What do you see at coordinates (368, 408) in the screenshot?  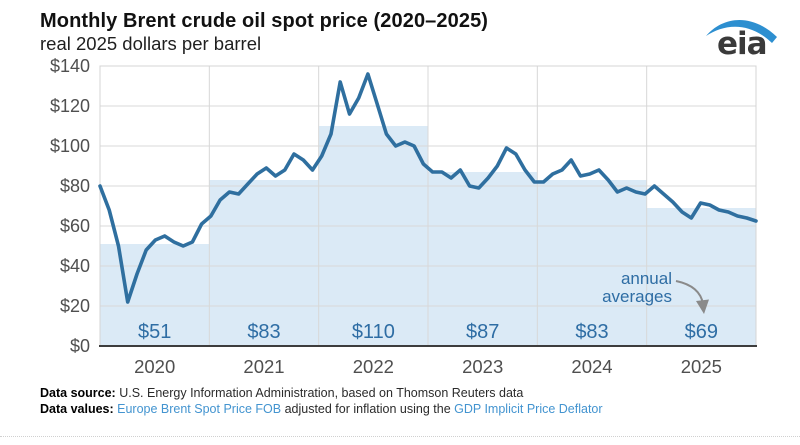 I see `data-values-middle-text: adjusted for inflation using the` at bounding box center [368, 408].